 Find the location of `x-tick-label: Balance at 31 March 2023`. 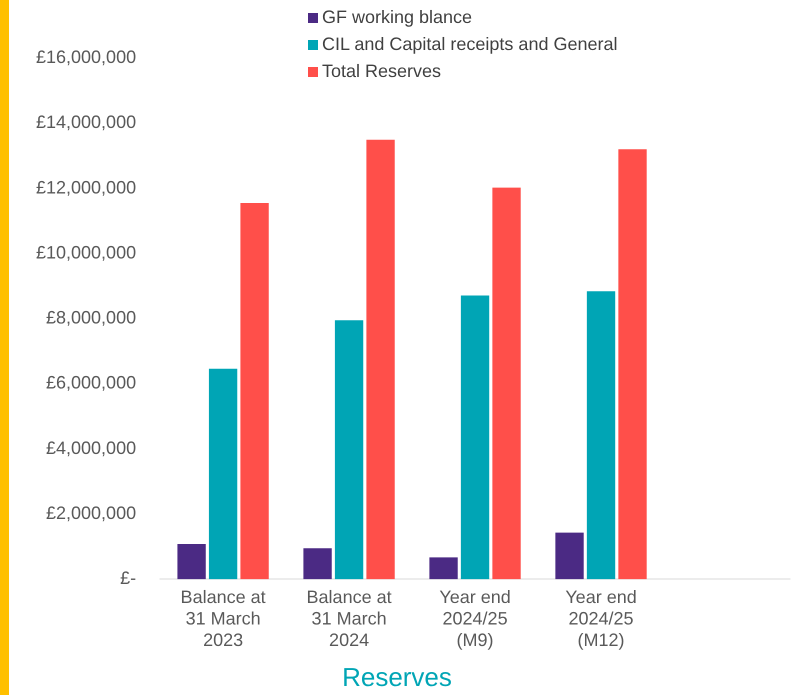

x-tick-label: Balance at 31 March 2023 is located at coordinates (223, 618).